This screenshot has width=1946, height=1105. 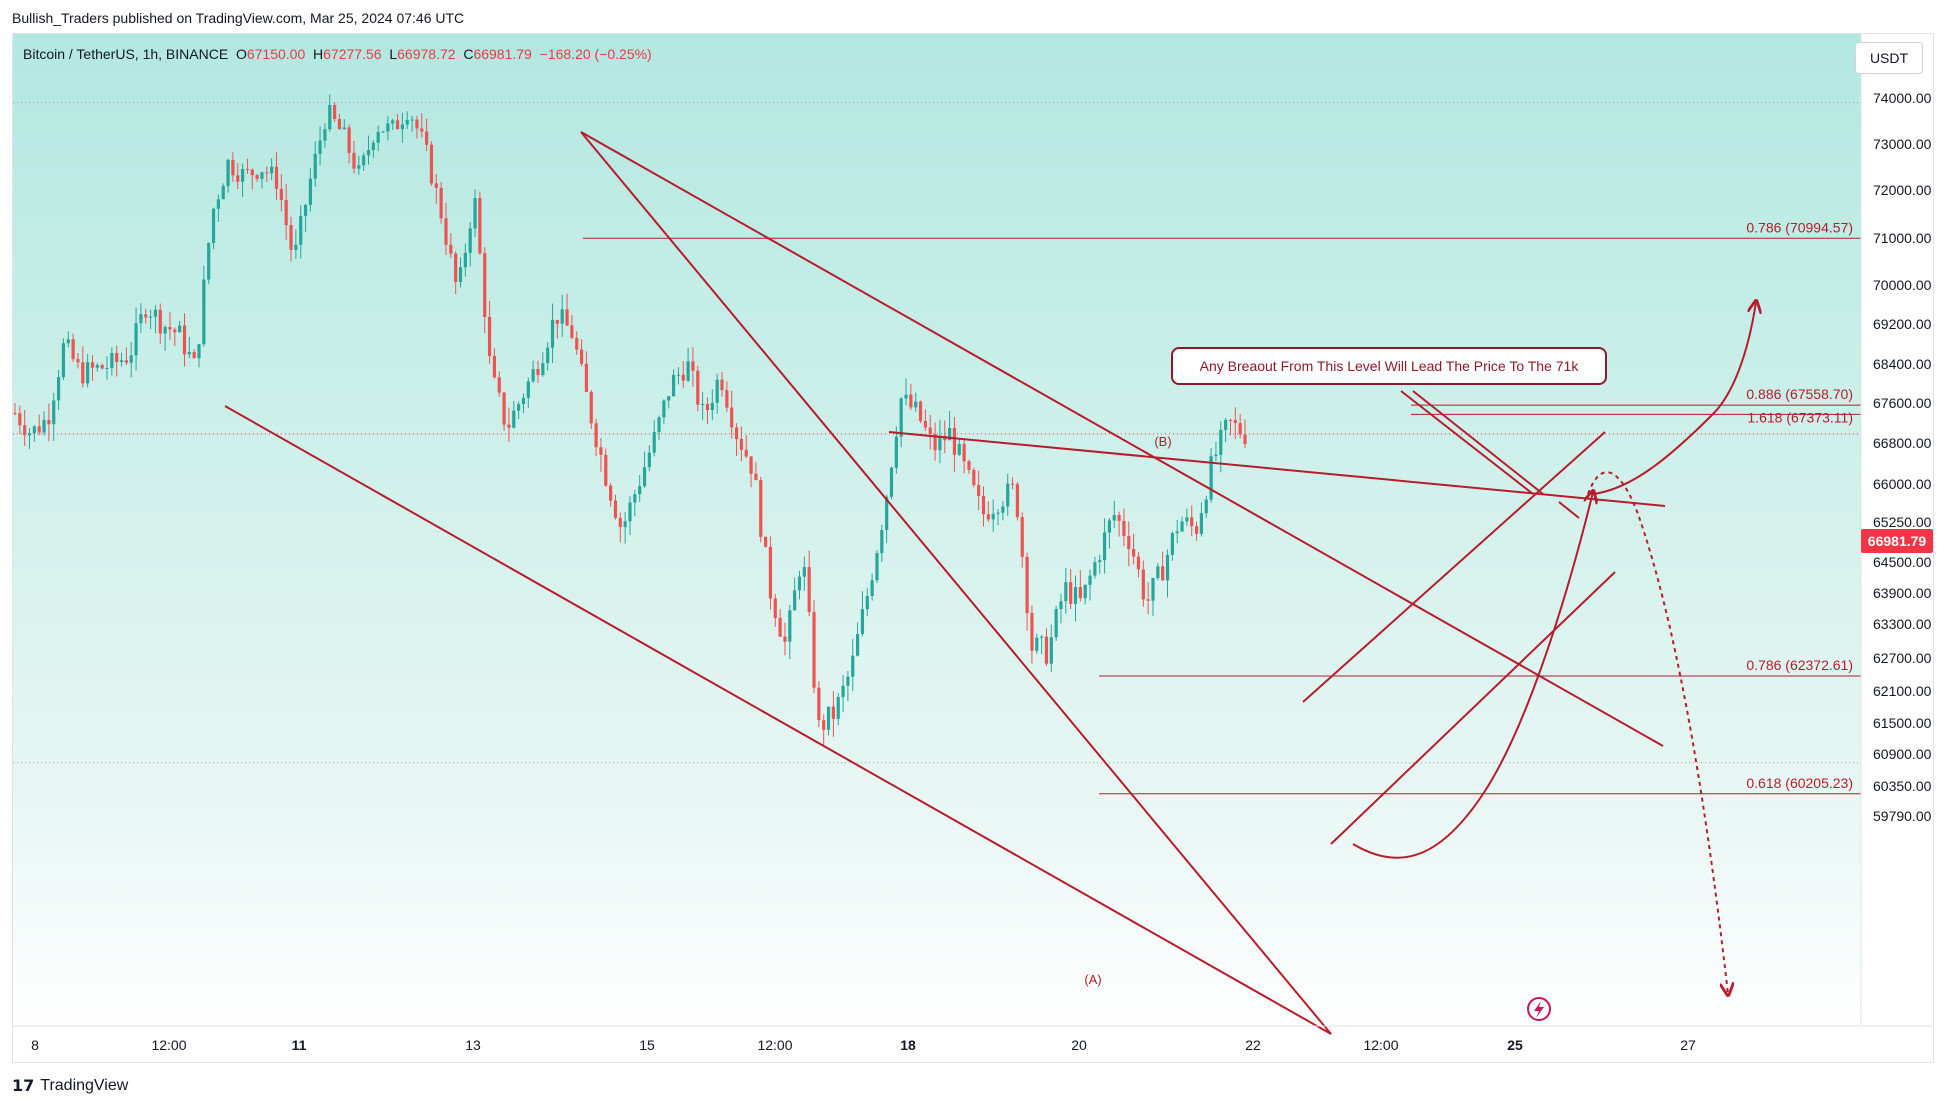 I want to click on open-value: 67150.00, so click(x=276, y=54).